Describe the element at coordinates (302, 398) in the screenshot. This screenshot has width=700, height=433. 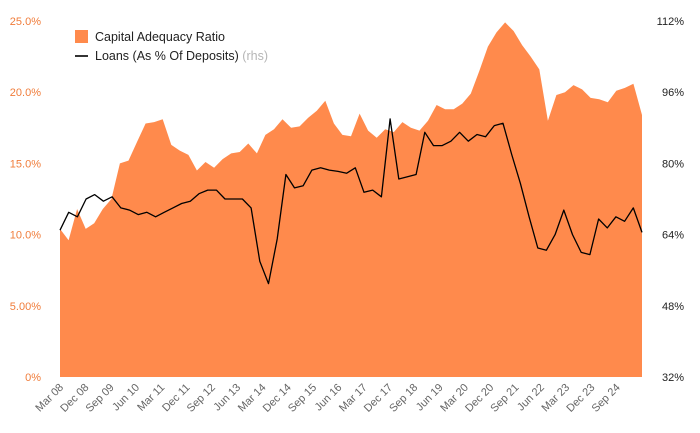
I see `x-tick-label: Sep 15` at that location.